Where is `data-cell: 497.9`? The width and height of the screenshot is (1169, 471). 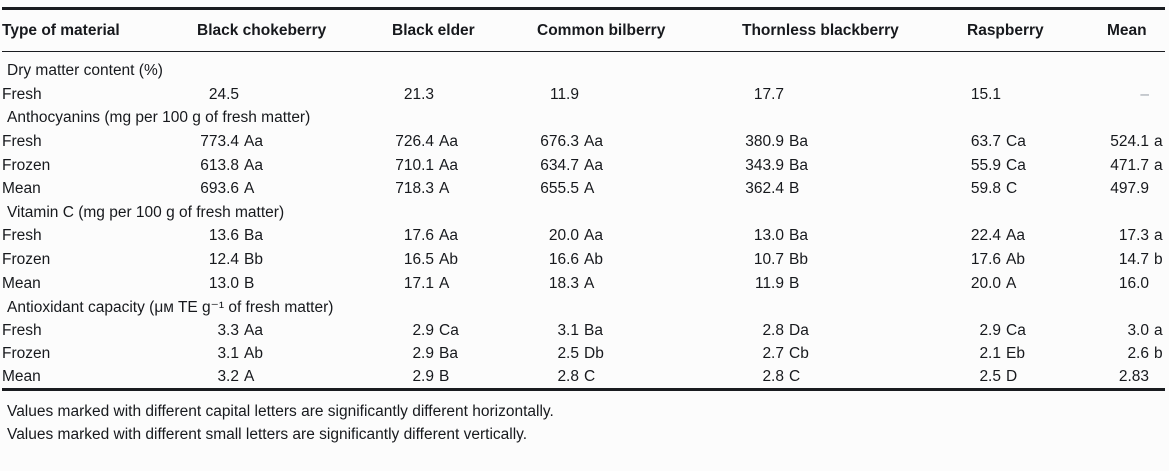 data-cell: 497.9 is located at coordinates (1136, 189).